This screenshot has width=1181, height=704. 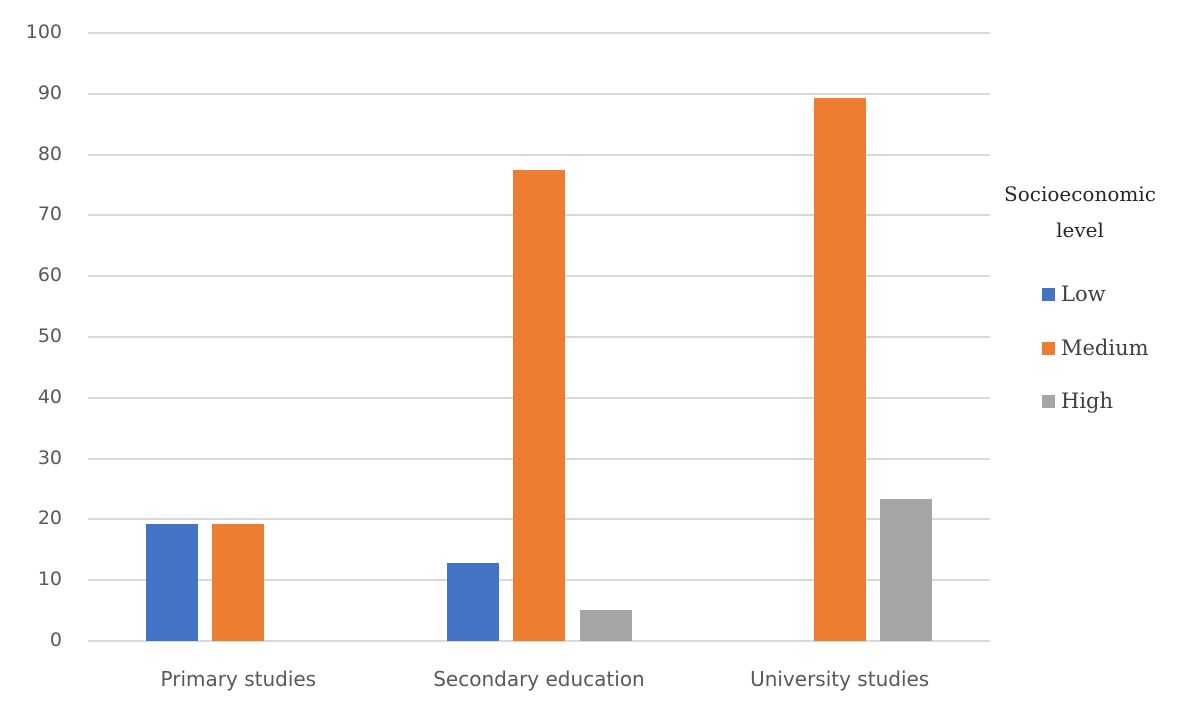 I want to click on x-tick-label: University studies, so click(x=840, y=679).